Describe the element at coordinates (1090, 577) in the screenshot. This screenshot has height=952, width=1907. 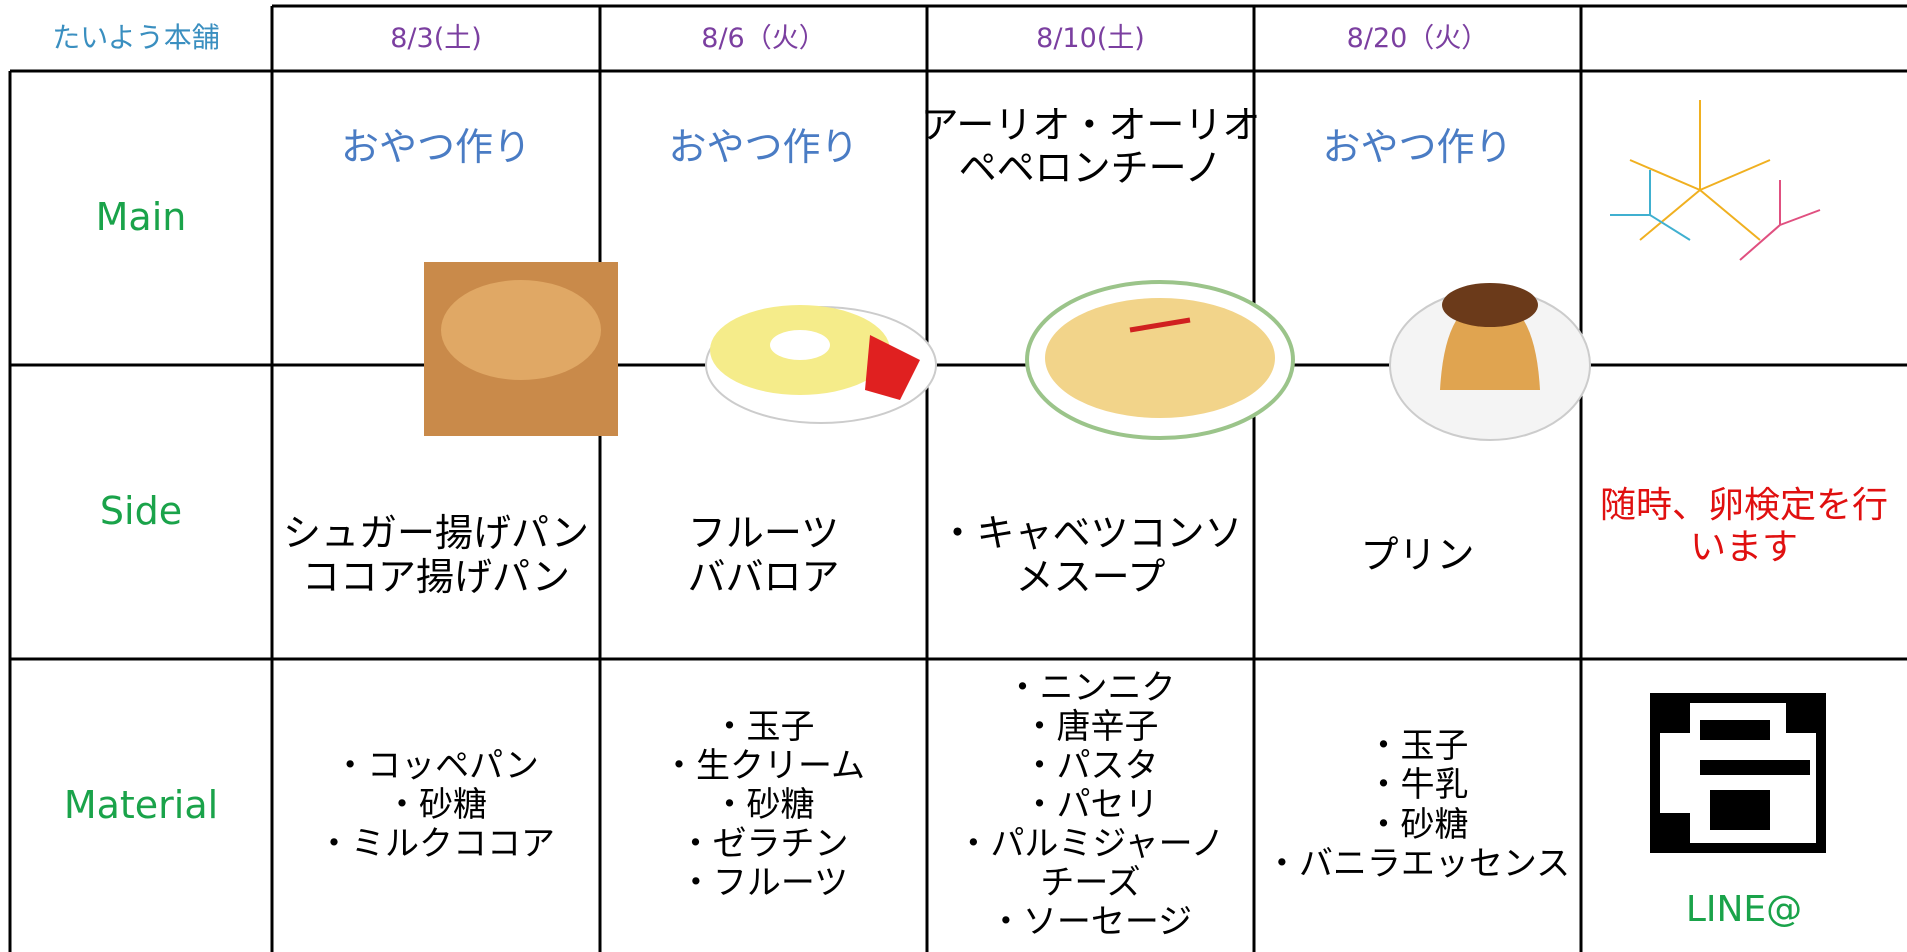
I see `text-line: メスープ` at that location.